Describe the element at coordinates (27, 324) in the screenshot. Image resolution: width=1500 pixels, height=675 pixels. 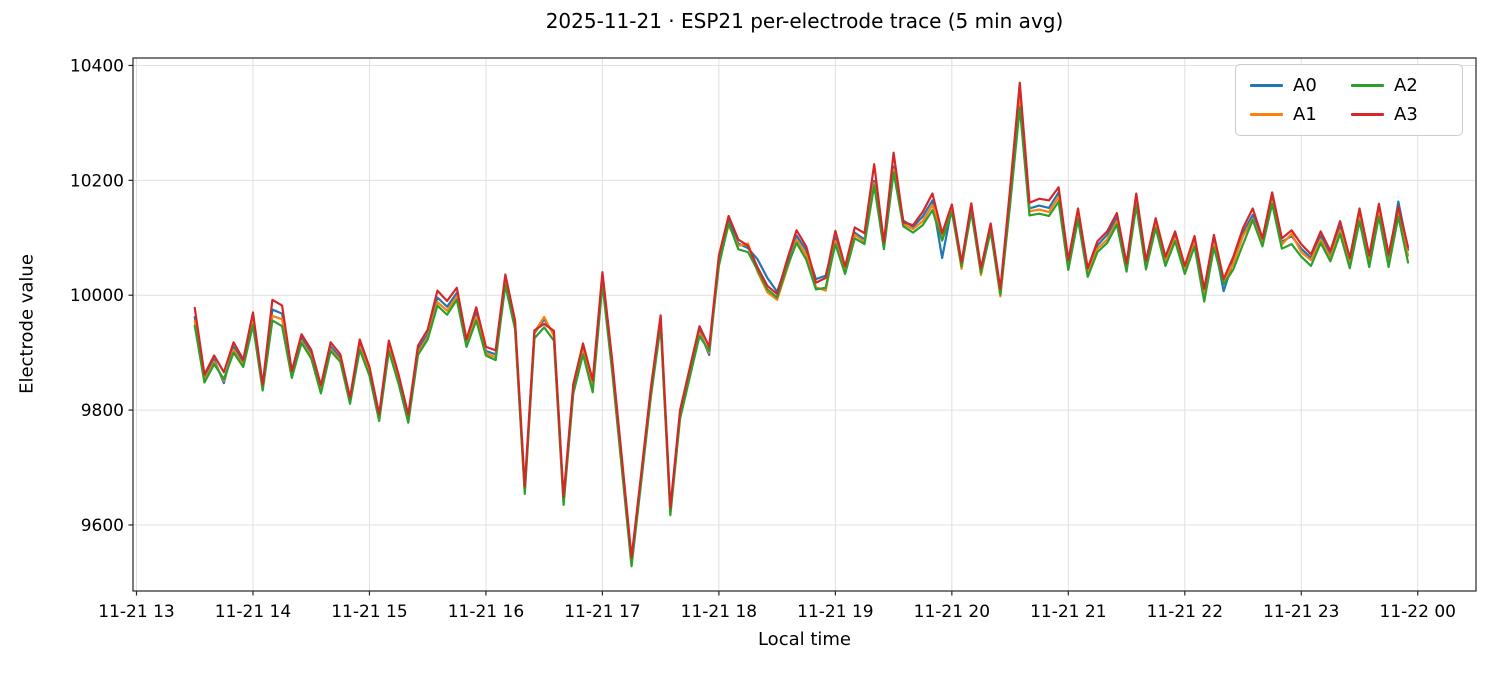
I see `y-axis-label: Electrode value` at that location.